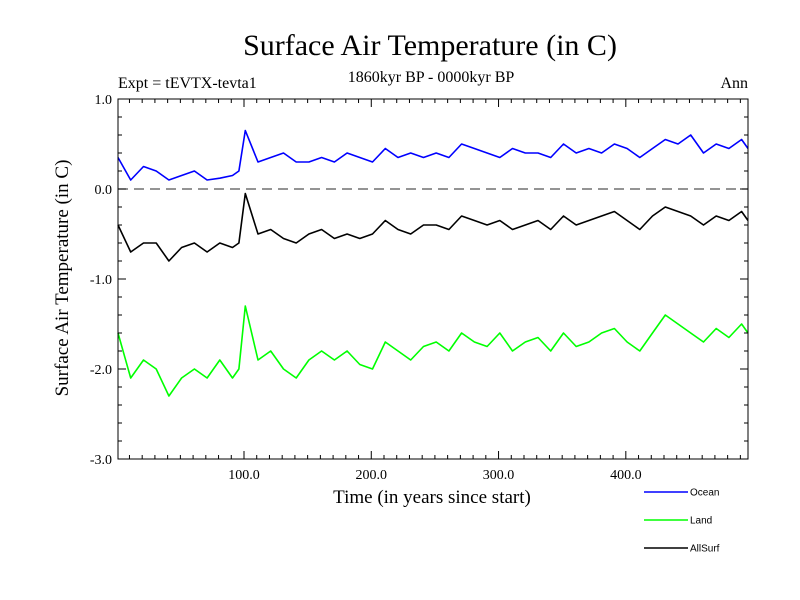  Describe the element at coordinates (104, 100) in the screenshot. I see `y-tick-label: 1.0` at that location.